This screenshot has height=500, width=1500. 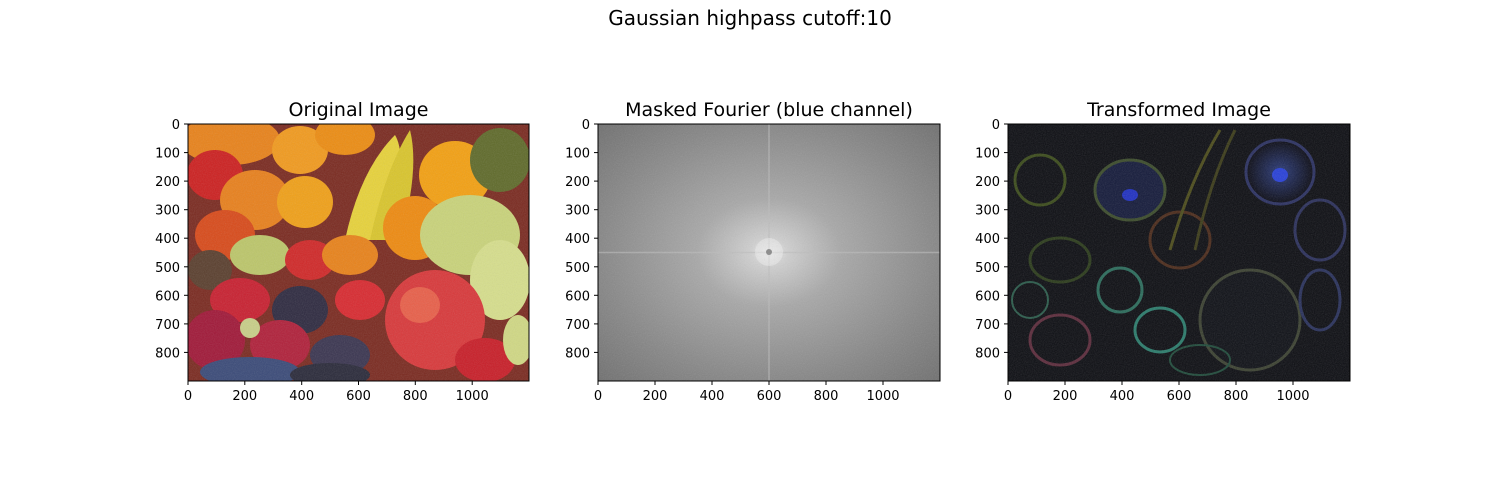 I want to click on panel-title: Masked Fourier (blue channel), so click(x=769, y=110).